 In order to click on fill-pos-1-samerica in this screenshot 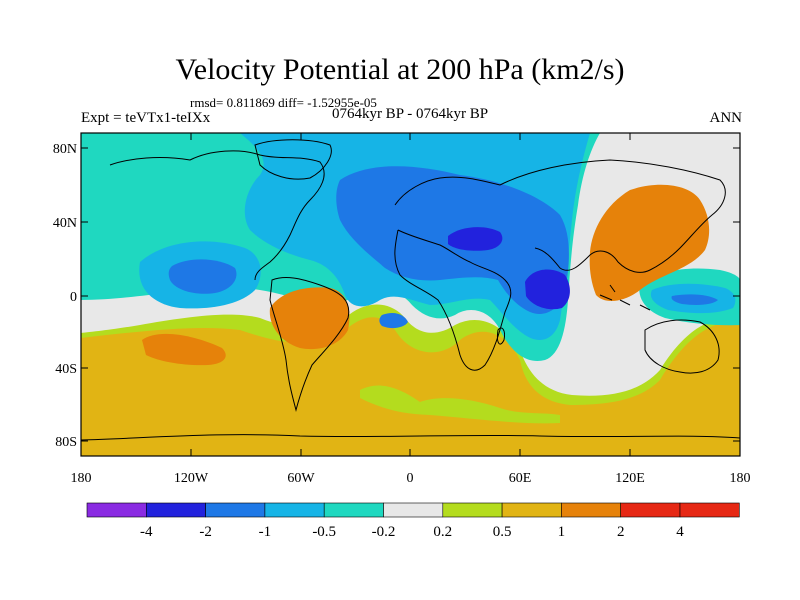, I will do `click(309, 318)`.